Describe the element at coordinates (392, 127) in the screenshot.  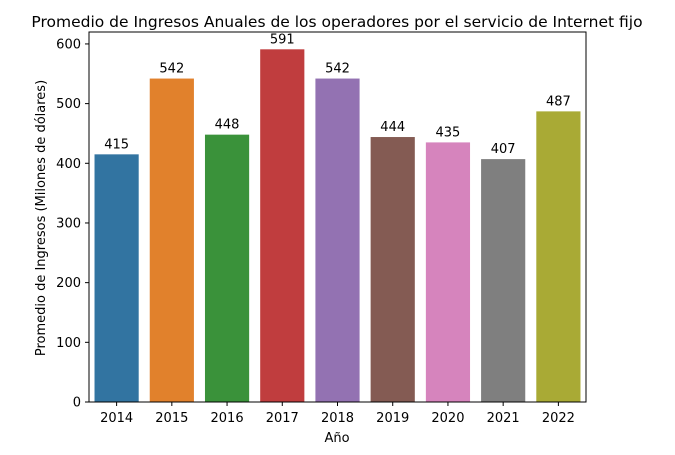
I see `data-label-2019: 444` at that location.